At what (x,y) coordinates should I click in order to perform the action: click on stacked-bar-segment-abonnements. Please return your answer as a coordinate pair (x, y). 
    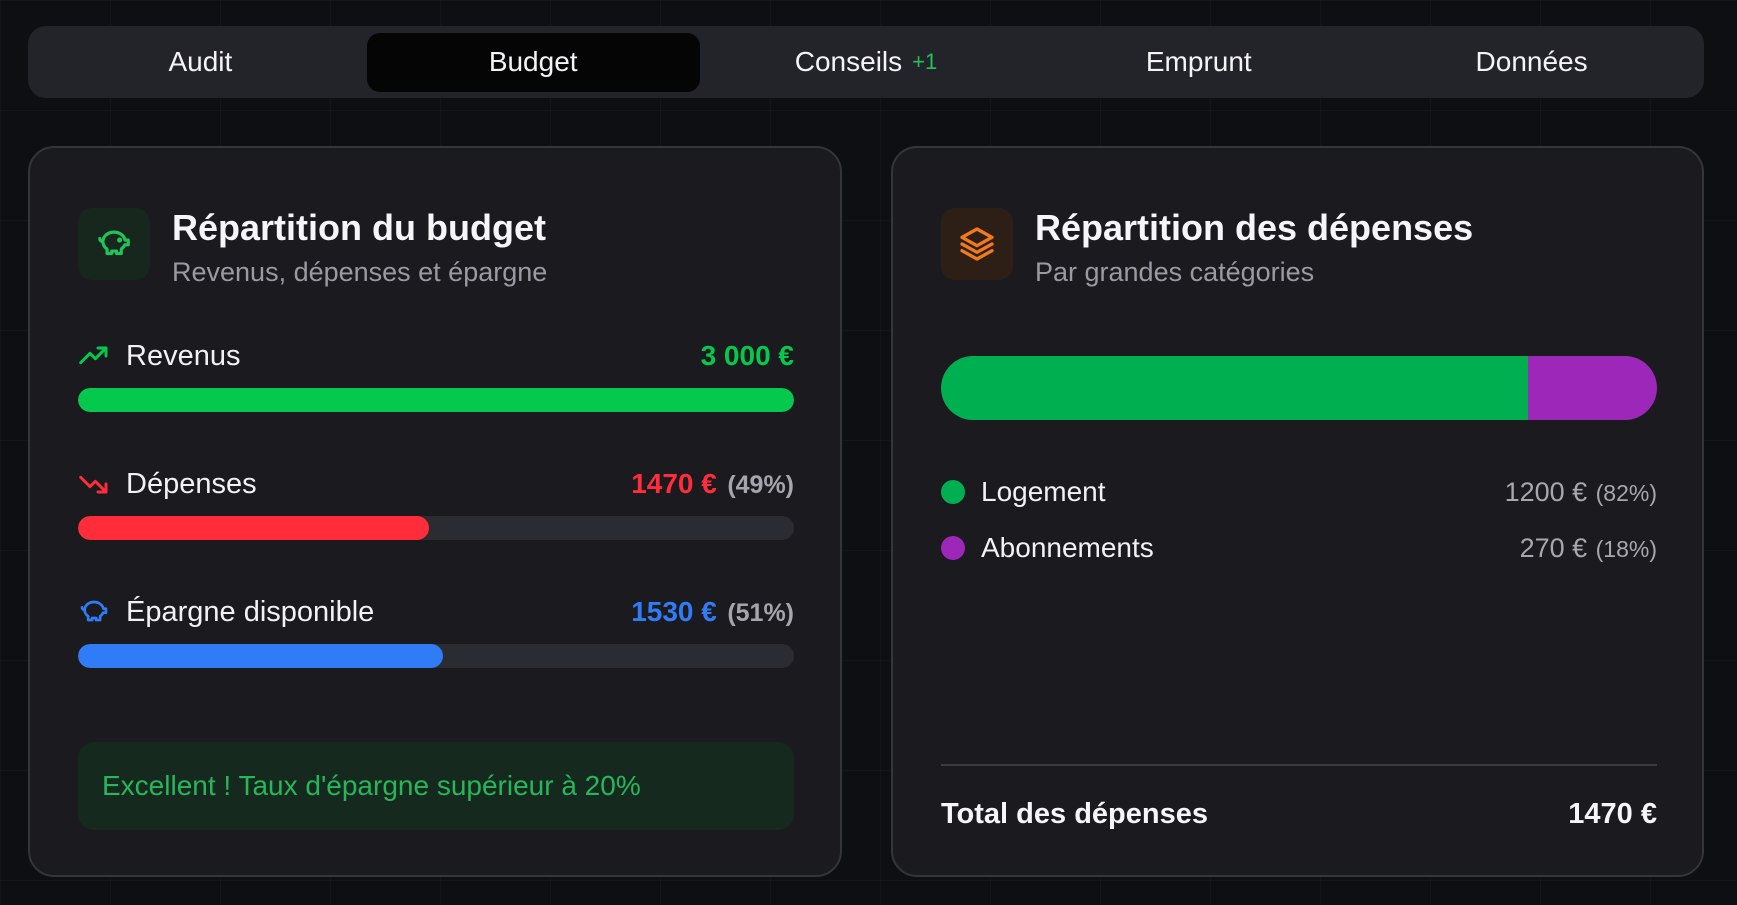
    Looking at the image, I should click on (1592, 388).